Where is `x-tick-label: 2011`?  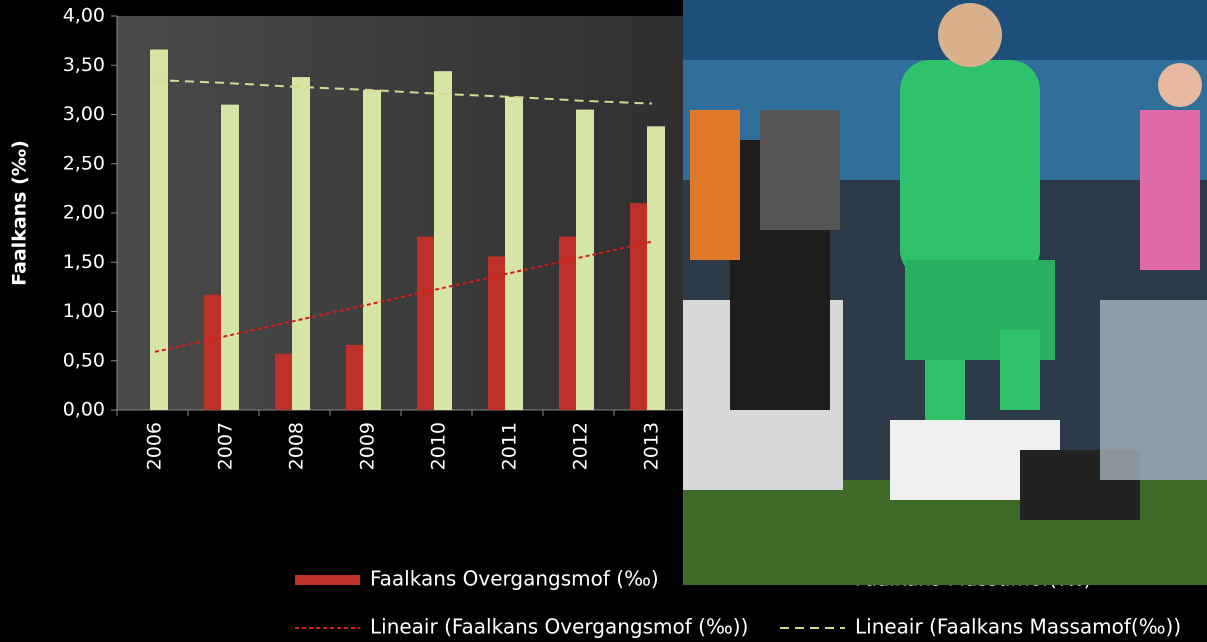 x-tick-label: 2011 is located at coordinates (510, 446).